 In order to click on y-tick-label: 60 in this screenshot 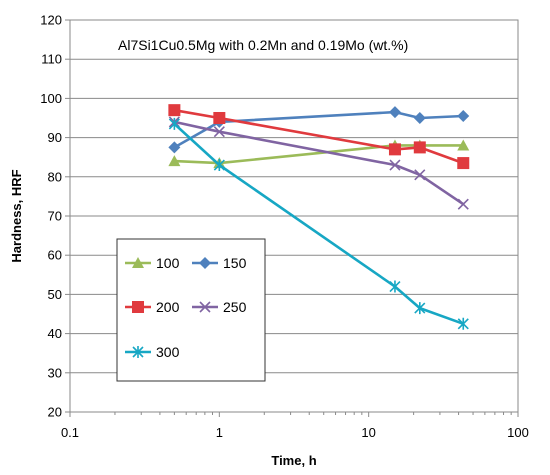, I will do `click(55, 255)`.